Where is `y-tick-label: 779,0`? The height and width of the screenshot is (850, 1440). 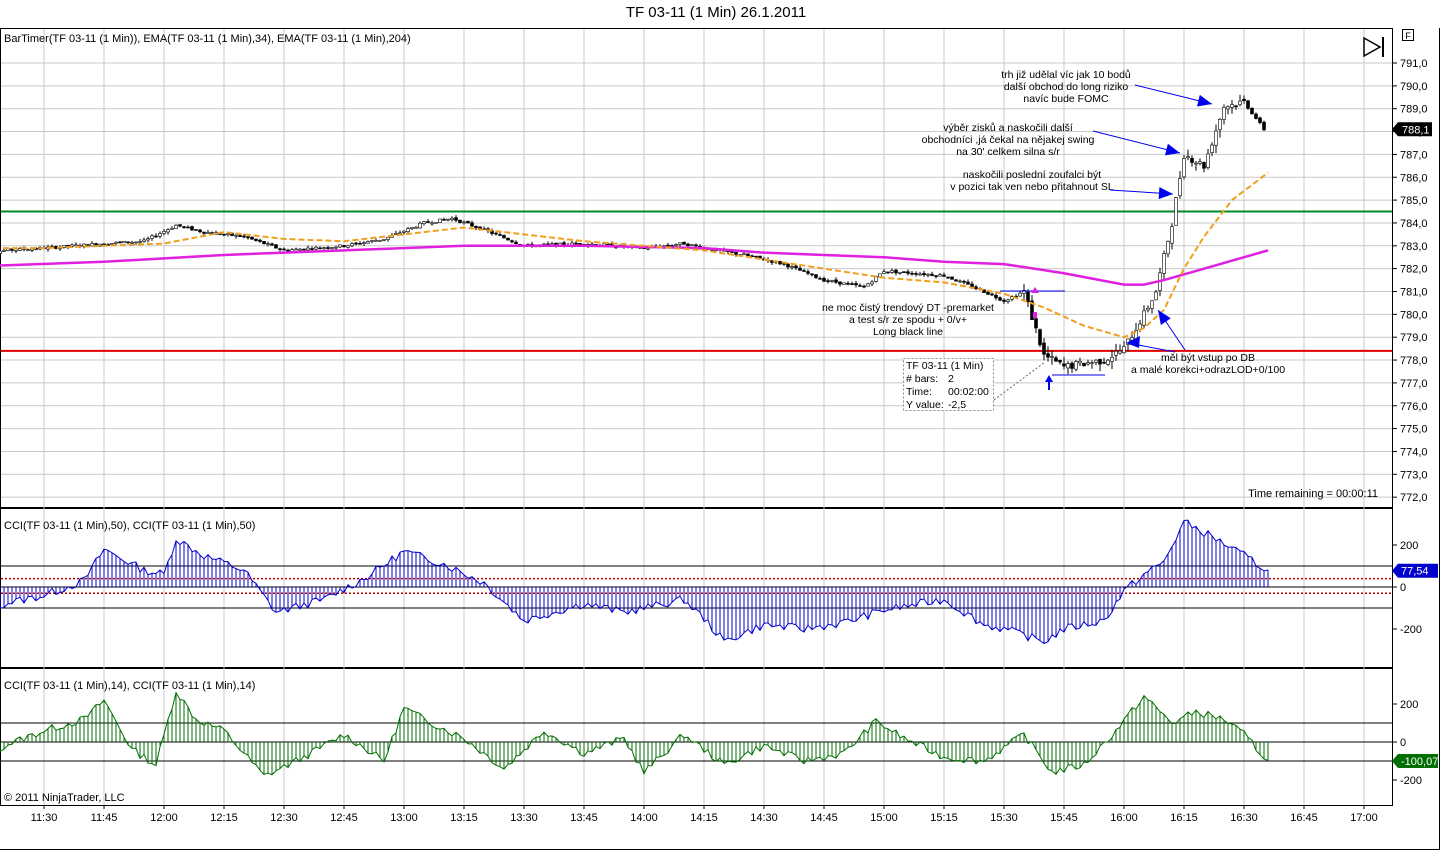 y-tick-label: 779,0 is located at coordinates (1414, 338).